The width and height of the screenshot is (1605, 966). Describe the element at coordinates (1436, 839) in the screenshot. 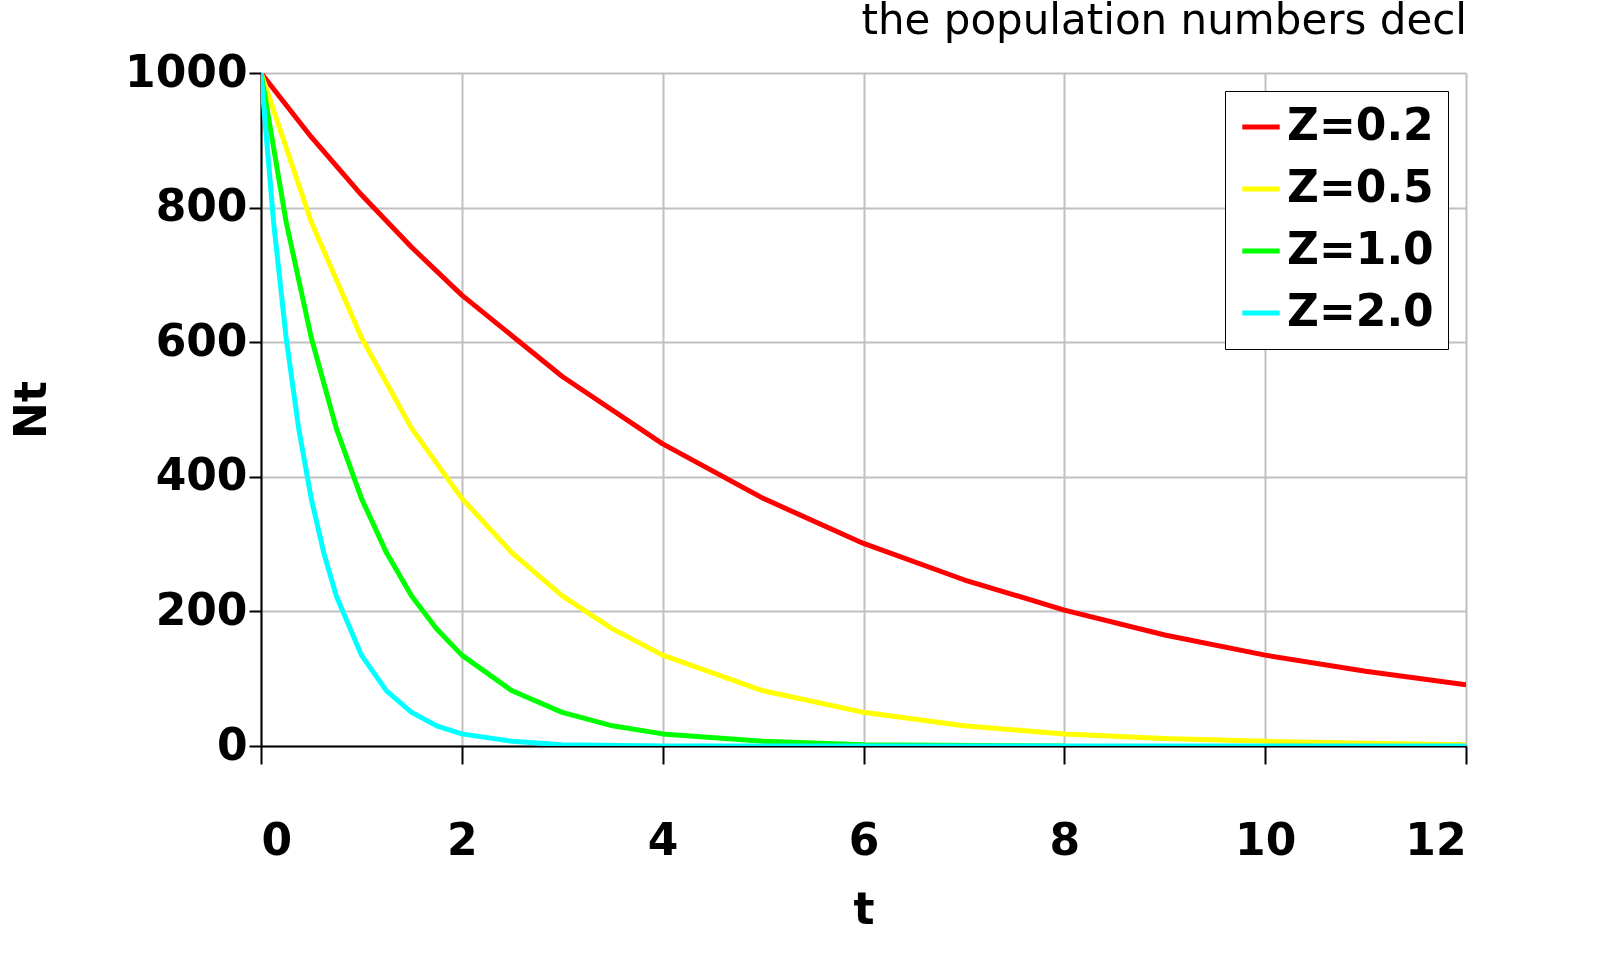

I see `x-tick-label: 12` at that location.